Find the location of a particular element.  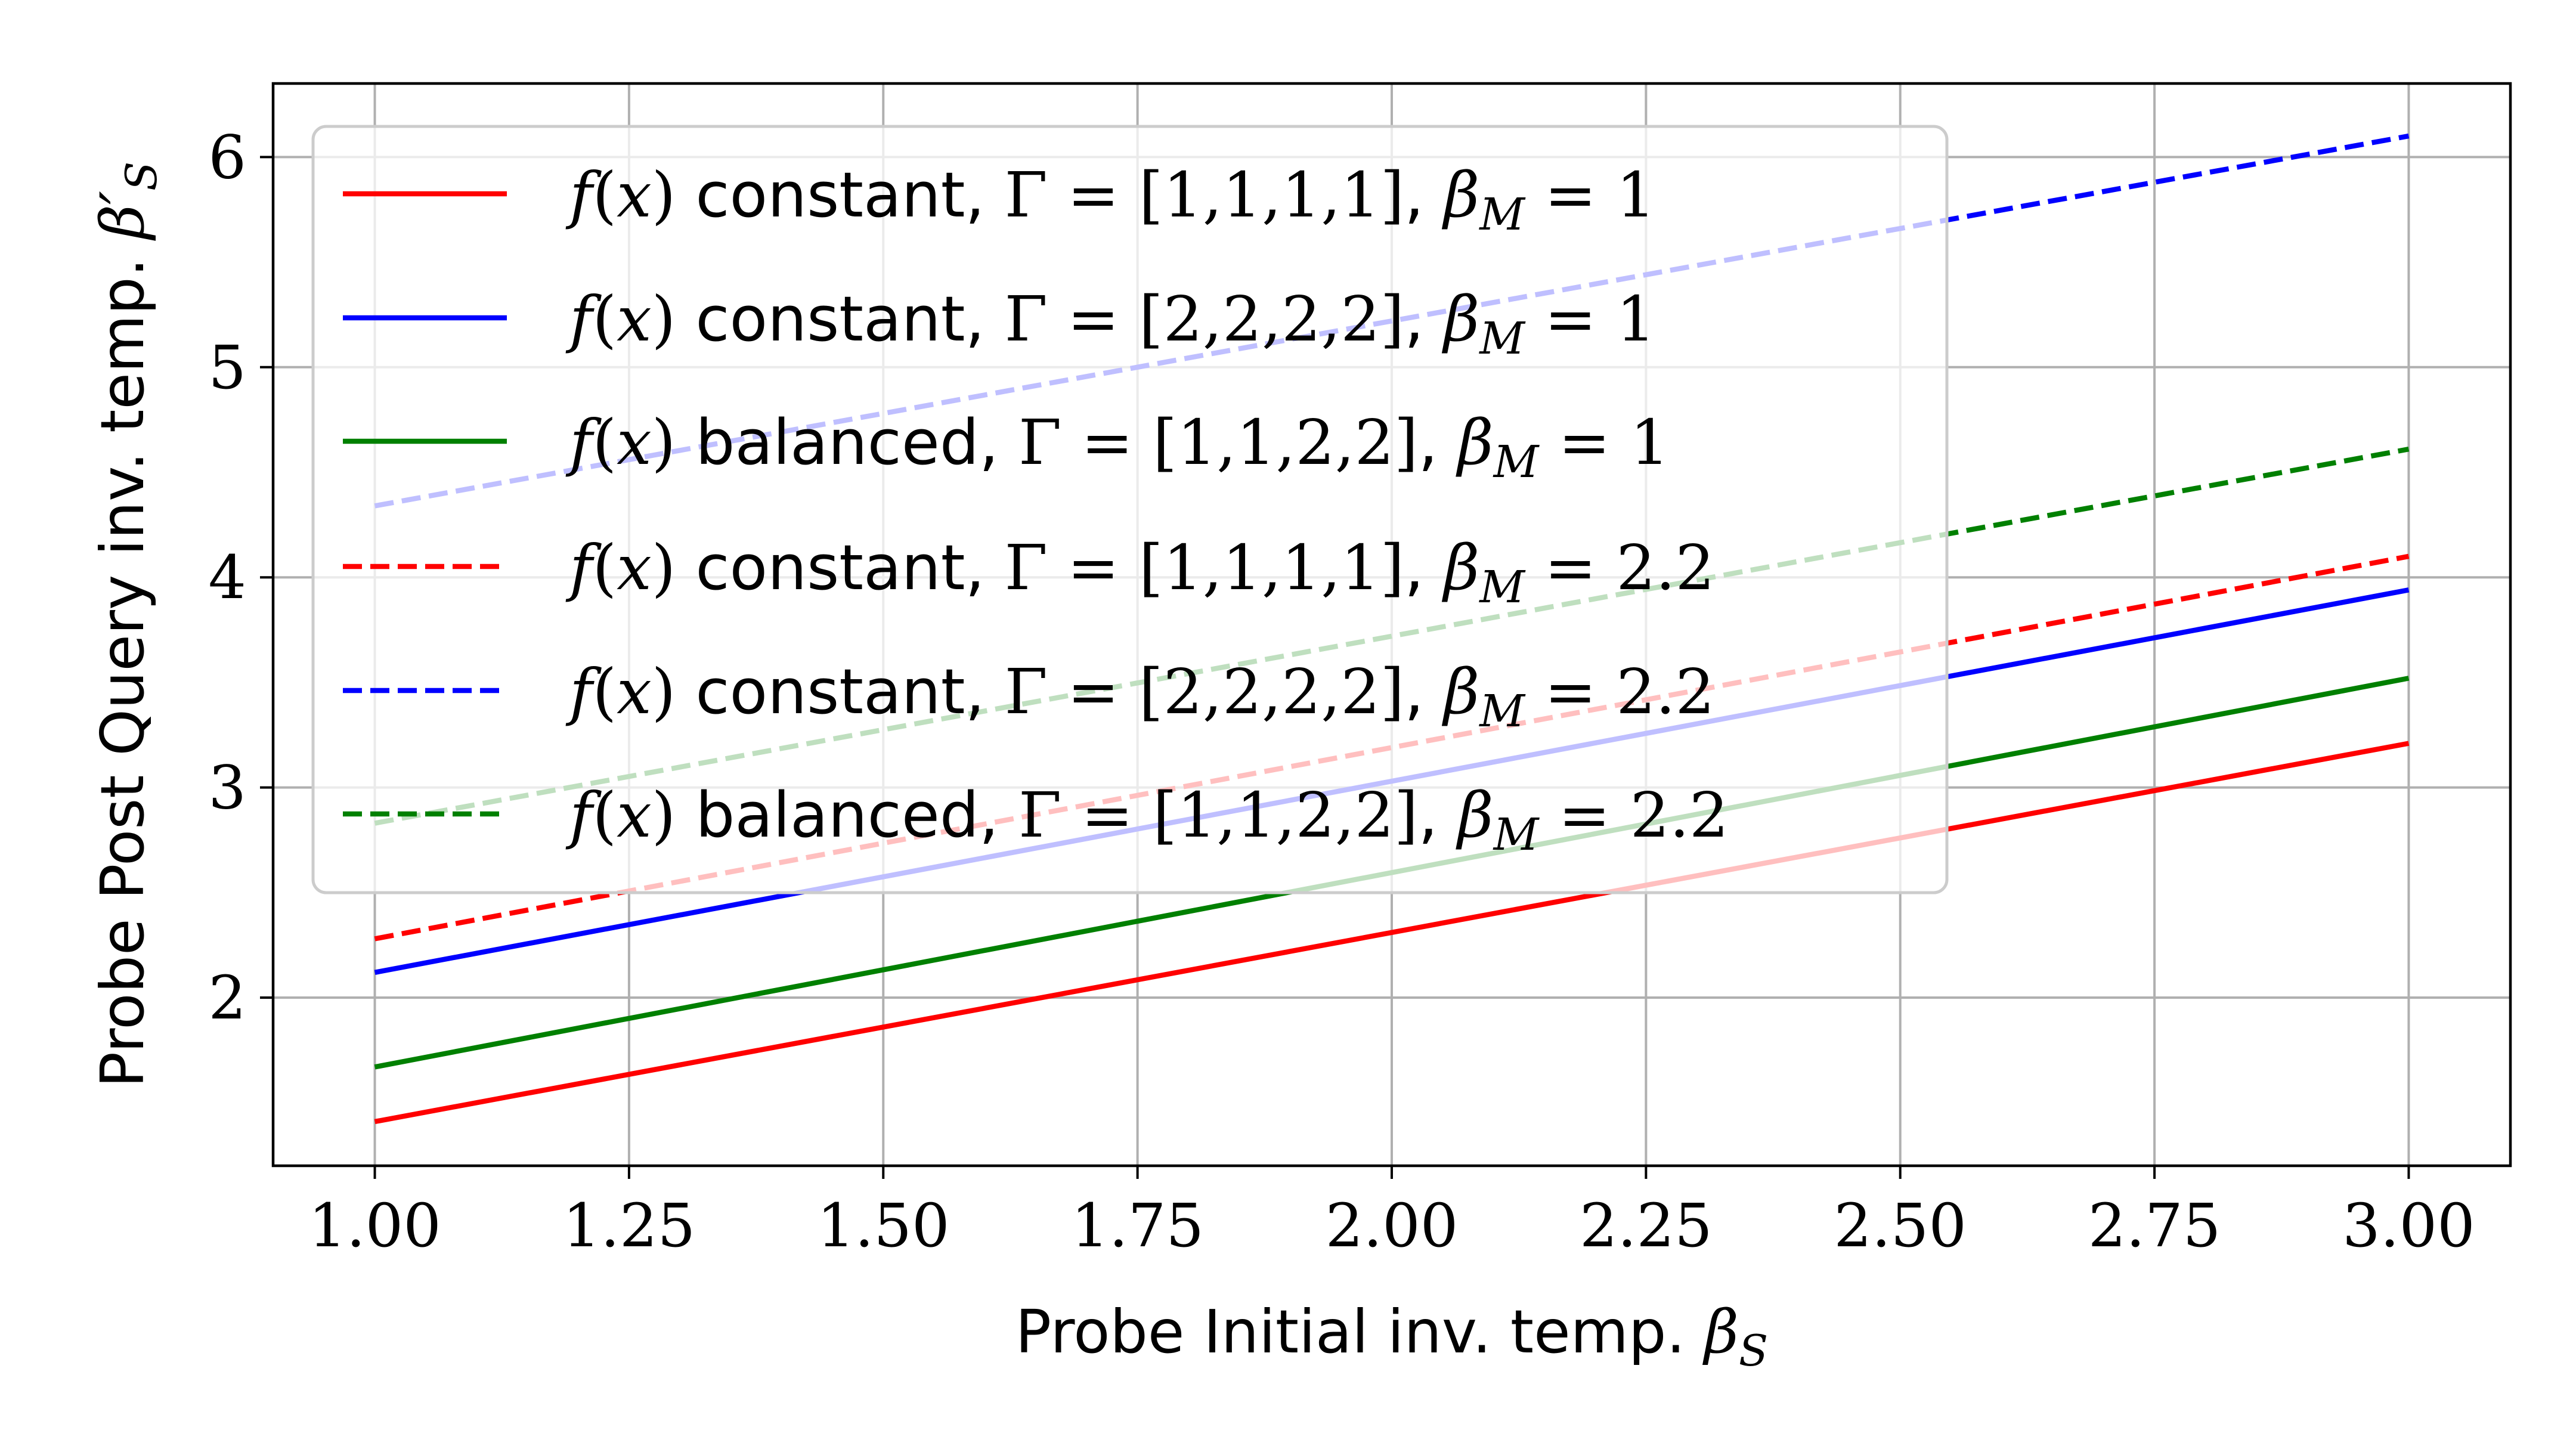

y-tick-label-0: 2 is located at coordinates (227, 998).